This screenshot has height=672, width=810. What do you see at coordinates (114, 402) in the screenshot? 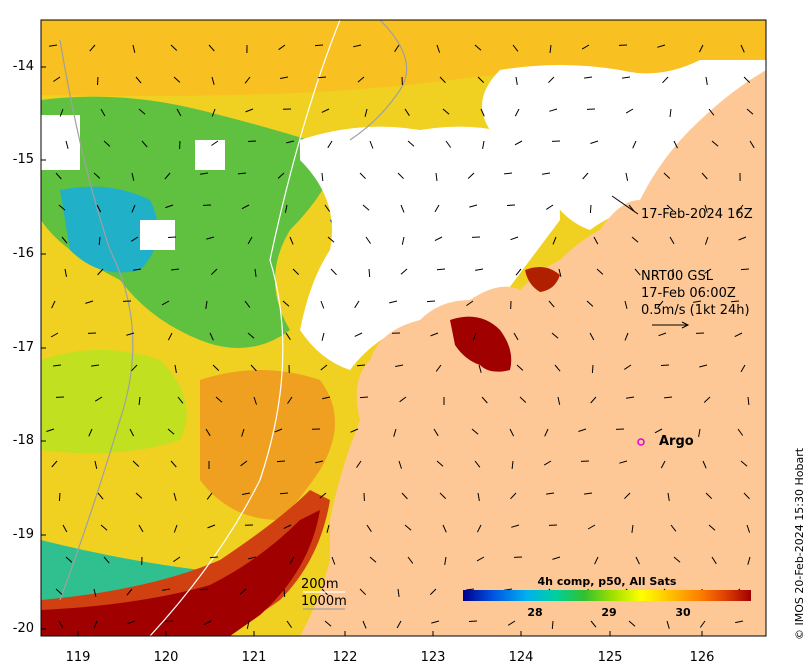
I see `sst-lime-patch` at bounding box center [114, 402].